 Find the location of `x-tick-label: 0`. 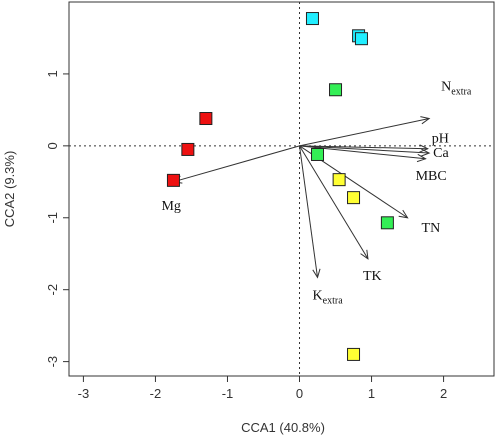

x-tick-label: 0 is located at coordinates (299, 393).